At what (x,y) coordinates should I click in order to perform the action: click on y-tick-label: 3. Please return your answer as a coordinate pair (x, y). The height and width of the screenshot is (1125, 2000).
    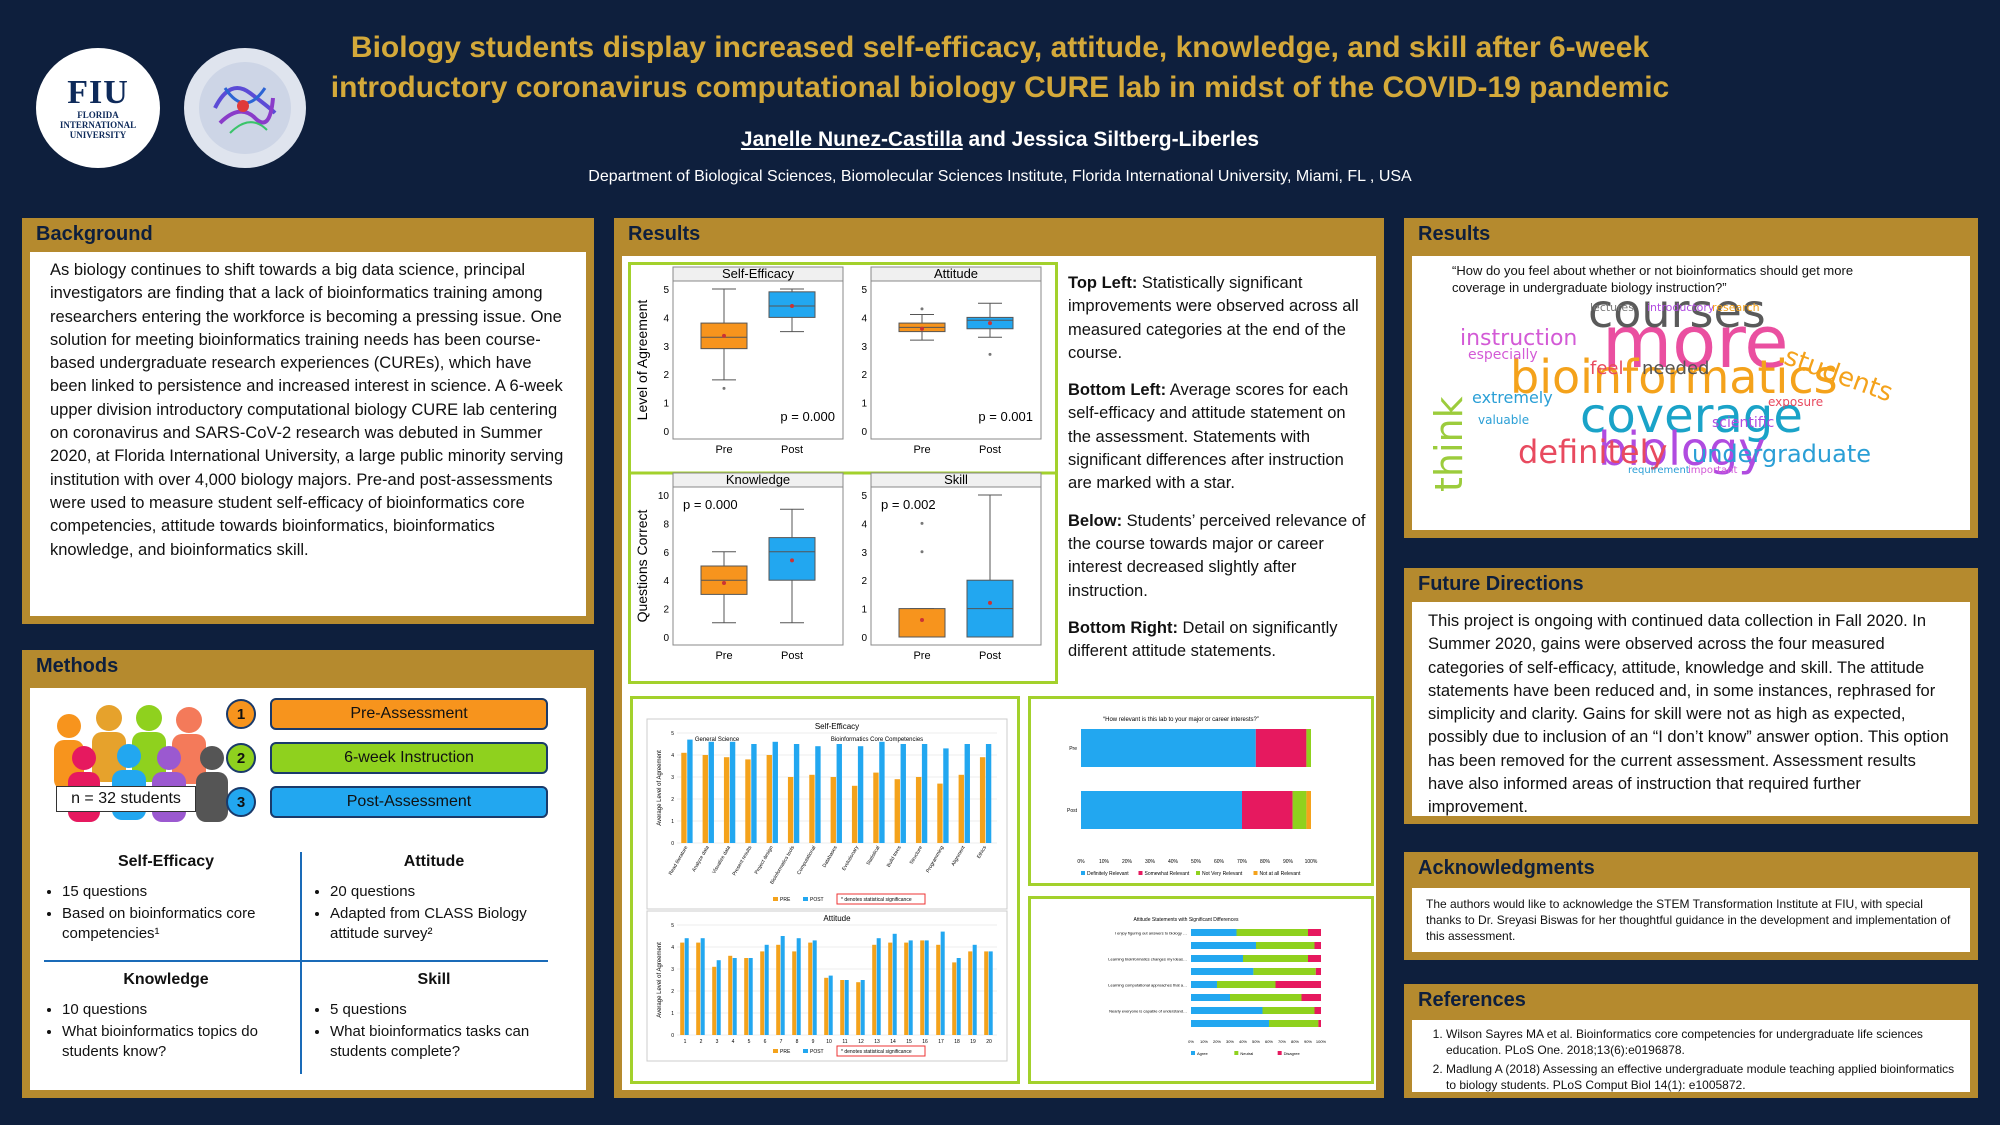
    Looking at the image, I should click on (864, 347).